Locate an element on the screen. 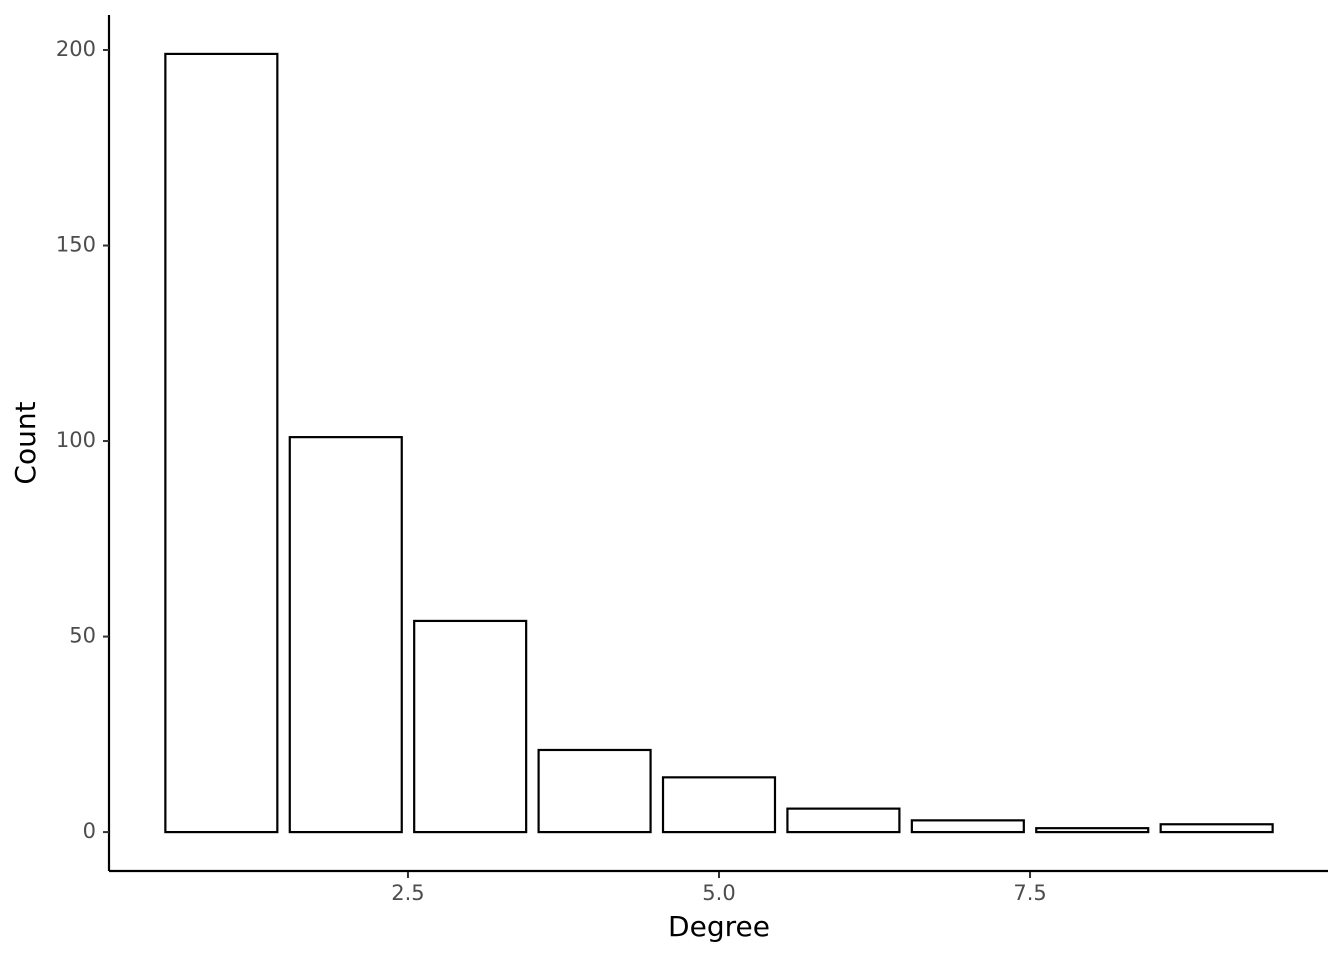  y-tick-label: 150 is located at coordinates (76, 245).